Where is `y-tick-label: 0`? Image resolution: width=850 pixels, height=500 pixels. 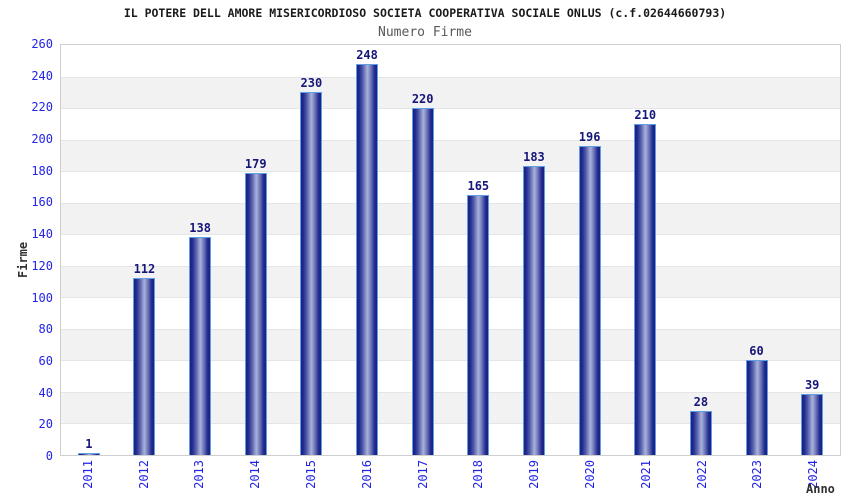
y-tick-label: 0 is located at coordinates (49, 456).